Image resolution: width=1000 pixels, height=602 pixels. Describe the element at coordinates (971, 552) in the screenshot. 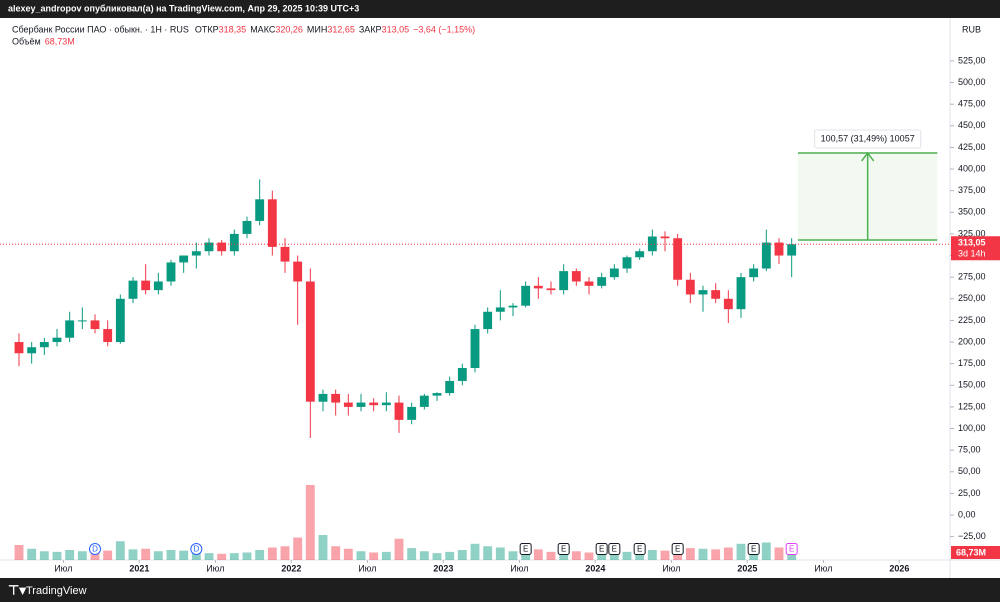

I see `volume-price-label: 68,73M` at that location.